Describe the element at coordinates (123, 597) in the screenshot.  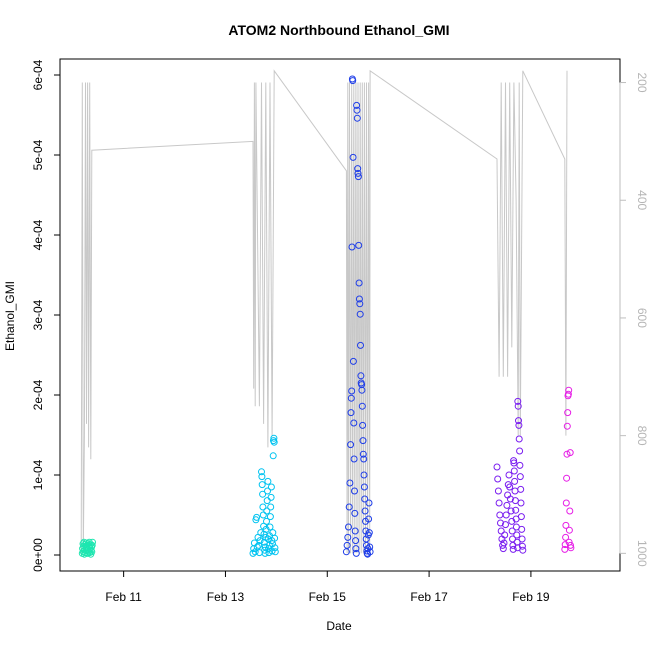
I see `x-tick-label: Feb 11` at that location.